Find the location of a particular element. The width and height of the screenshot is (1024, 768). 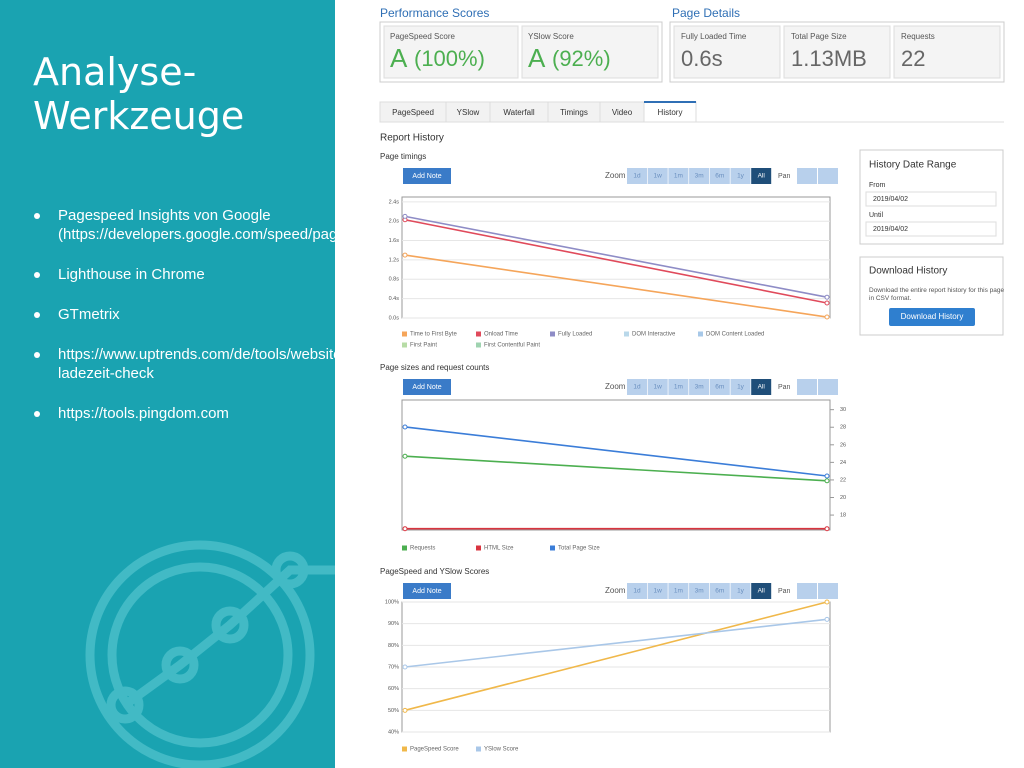

y-tick-label: 0.8s is located at coordinates (394, 280).